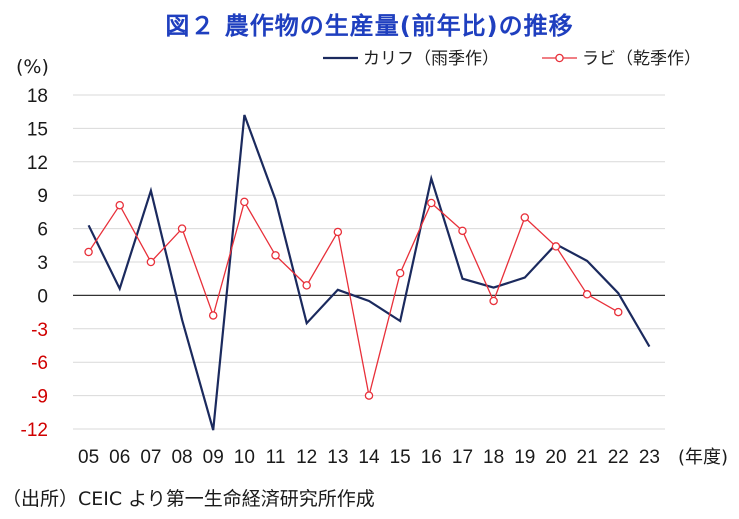 This screenshot has height=519, width=739. I want to click on y-tick-label: -3, so click(39, 330).